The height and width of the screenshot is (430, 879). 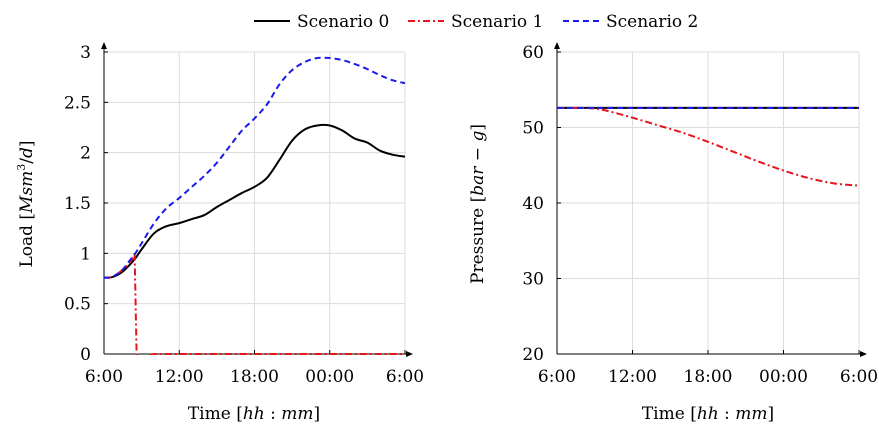 I want to click on legend-item-scenario-0: Scenario 0, so click(x=321, y=22).